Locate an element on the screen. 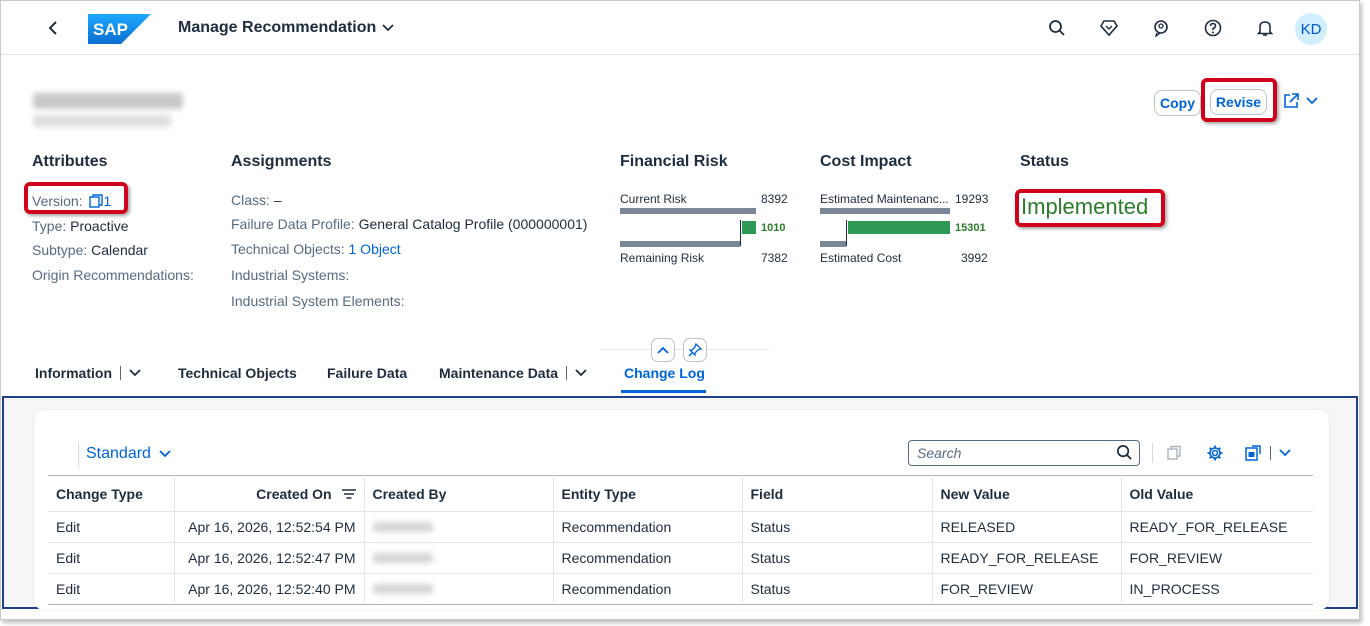  avatar: KD is located at coordinates (1311, 29).